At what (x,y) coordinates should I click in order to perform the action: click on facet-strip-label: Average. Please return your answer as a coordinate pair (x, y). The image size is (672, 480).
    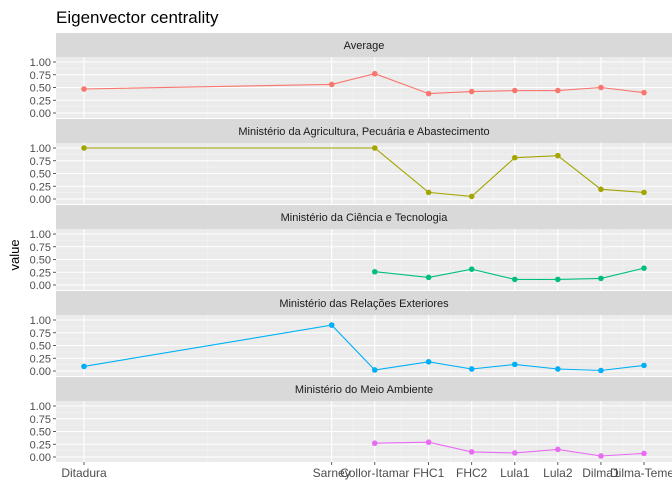
    Looking at the image, I should click on (364, 46).